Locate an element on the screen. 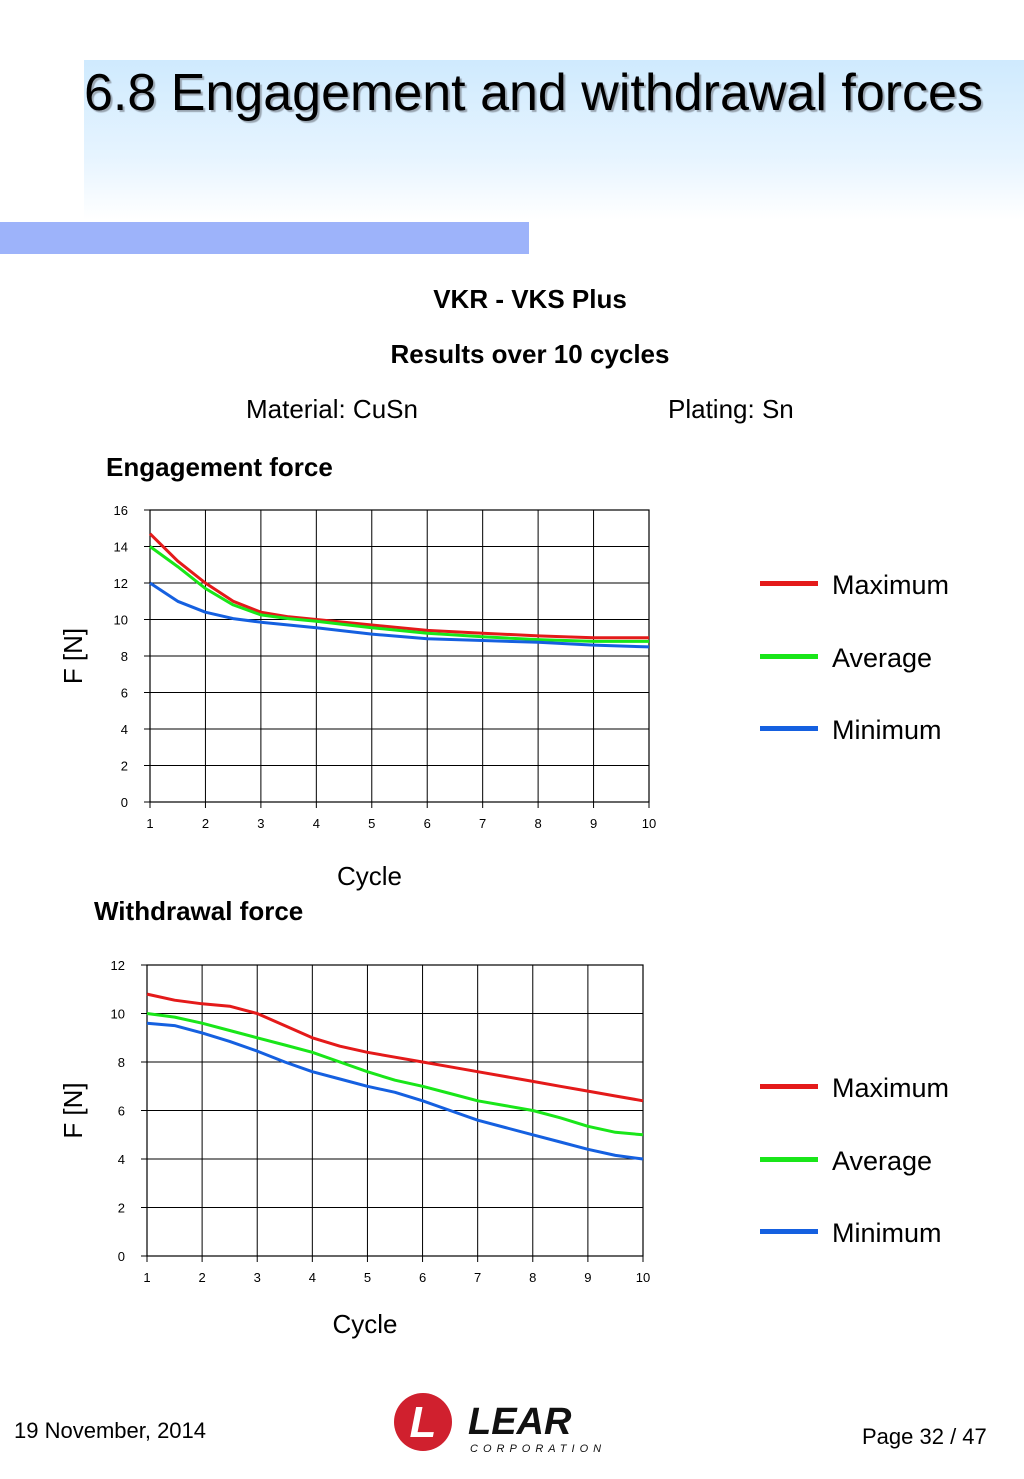  lear-logo-mark: L is located at coordinates (423, 1422).